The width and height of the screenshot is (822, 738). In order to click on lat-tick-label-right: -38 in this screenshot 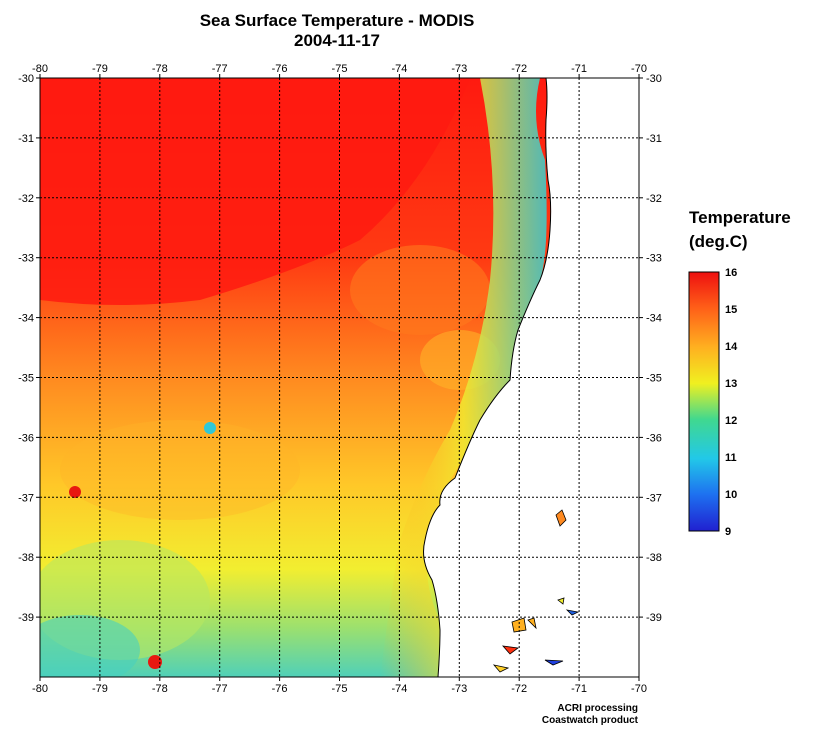, I will do `click(654, 558)`.